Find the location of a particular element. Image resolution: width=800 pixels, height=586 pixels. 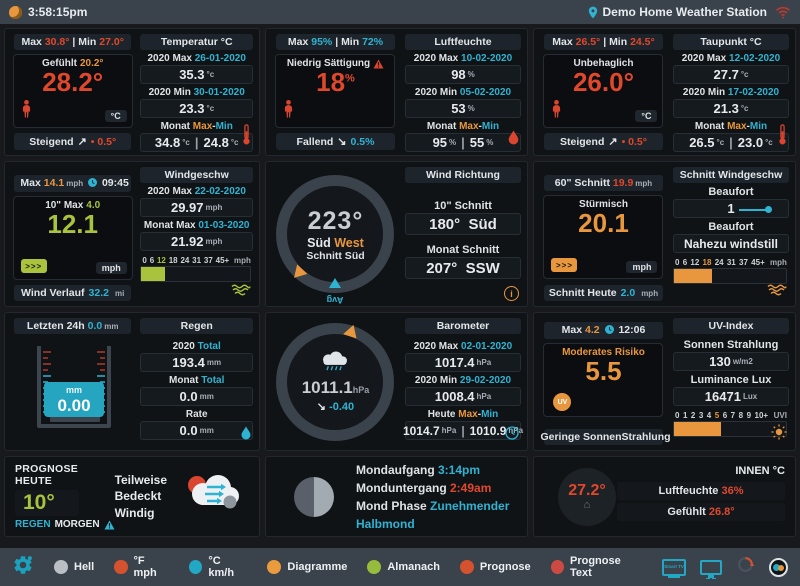

rain-monat-total: 0.0 mm is located at coordinates (196, 396).